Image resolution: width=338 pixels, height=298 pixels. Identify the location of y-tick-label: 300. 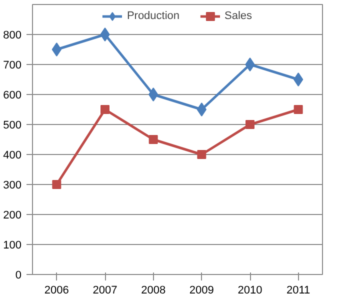
(12, 186).